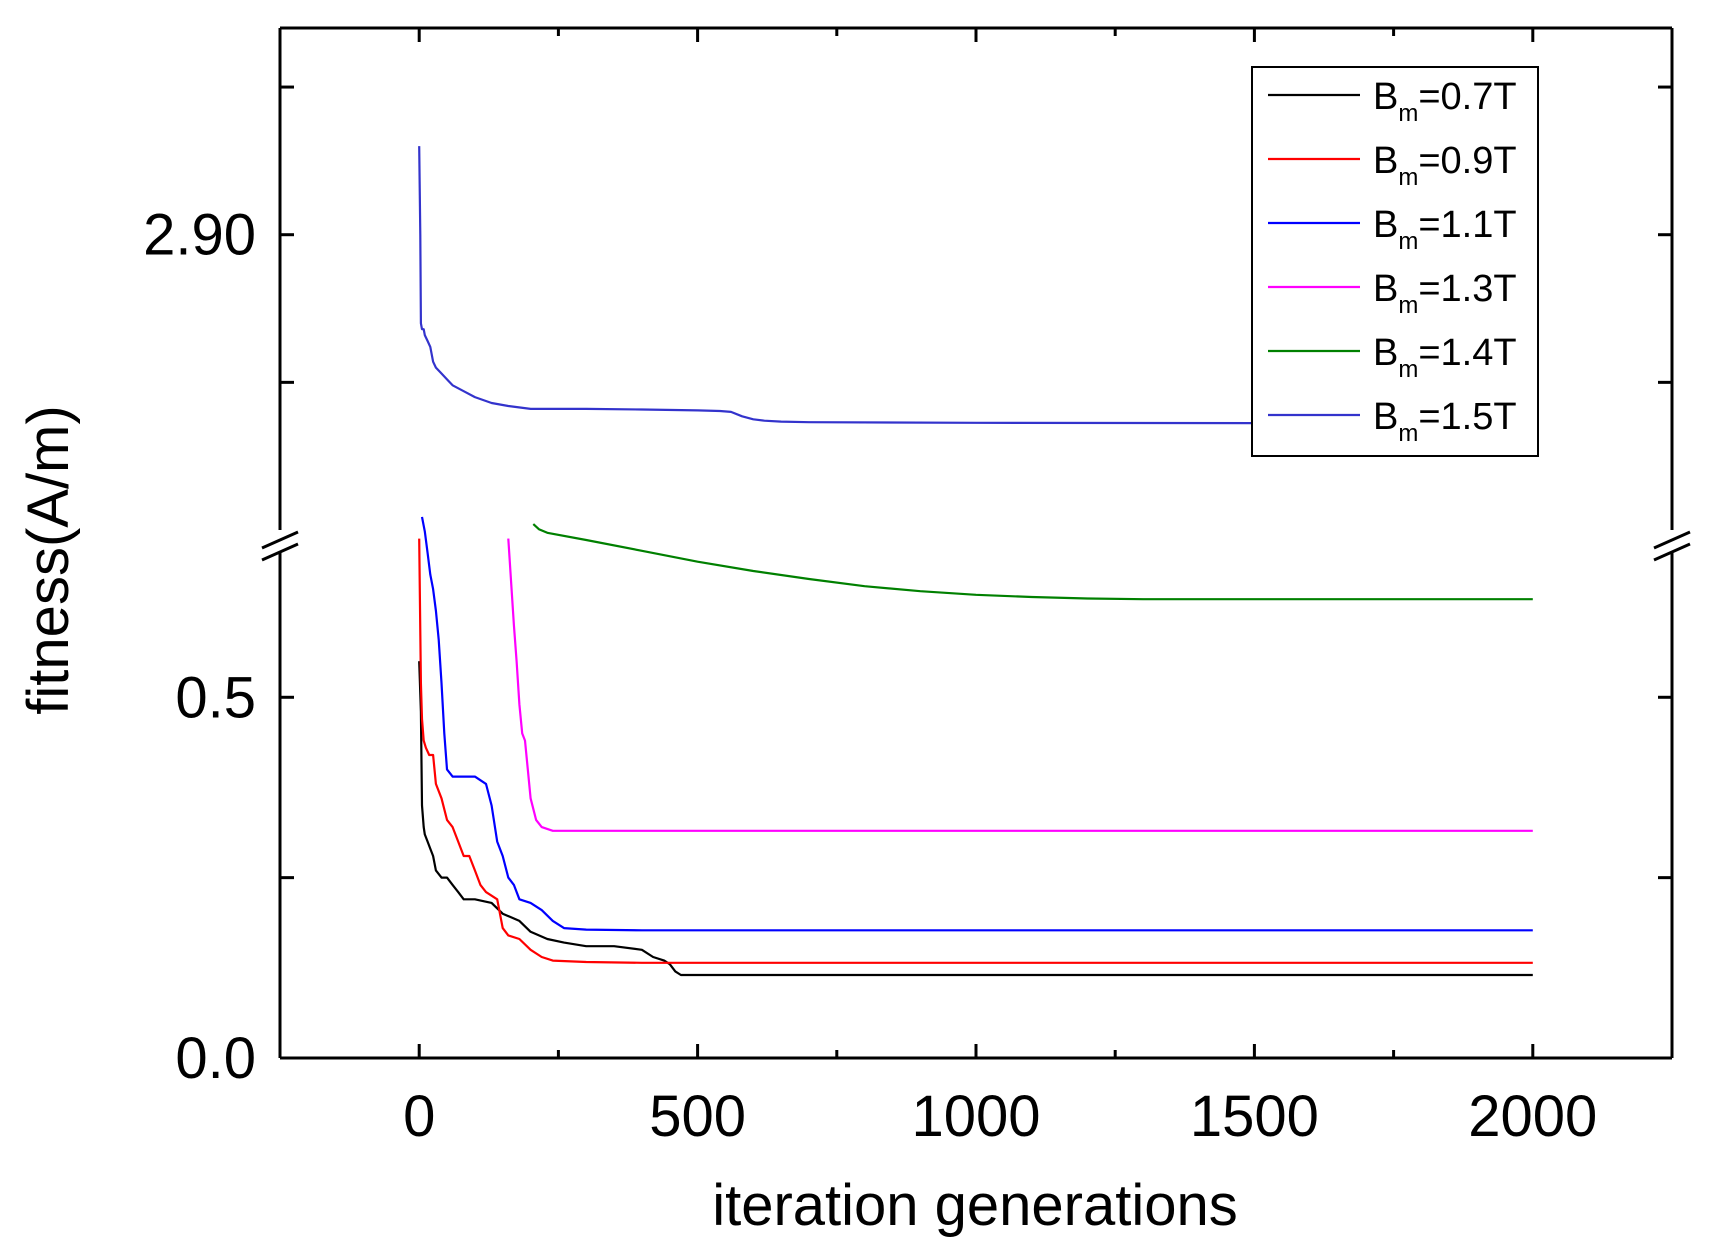 Image resolution: width=1719 pixels, height=1255 pixels. I want to click on legend-label-6: Bm=1.5T, so click(1445, 421).